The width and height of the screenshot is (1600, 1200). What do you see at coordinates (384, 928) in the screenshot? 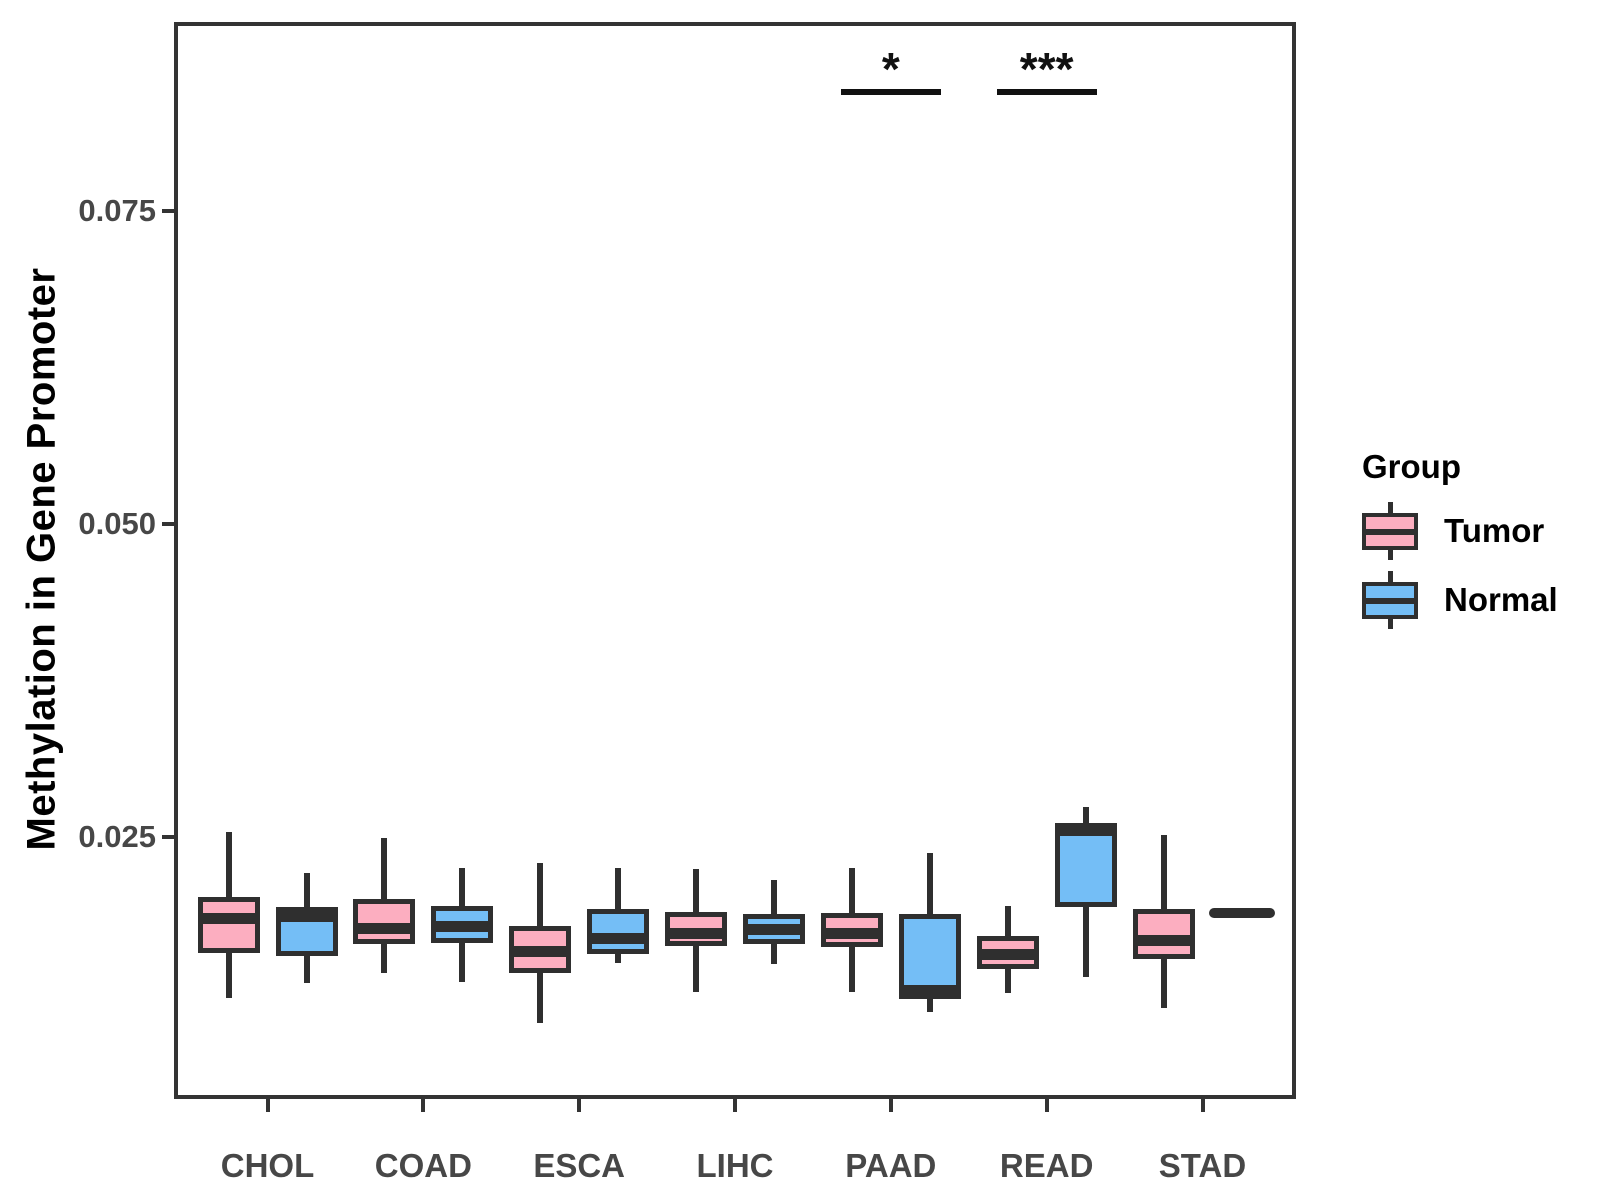
I see `boxplot-coad-tumor-median` at bounding box center [384, 928].